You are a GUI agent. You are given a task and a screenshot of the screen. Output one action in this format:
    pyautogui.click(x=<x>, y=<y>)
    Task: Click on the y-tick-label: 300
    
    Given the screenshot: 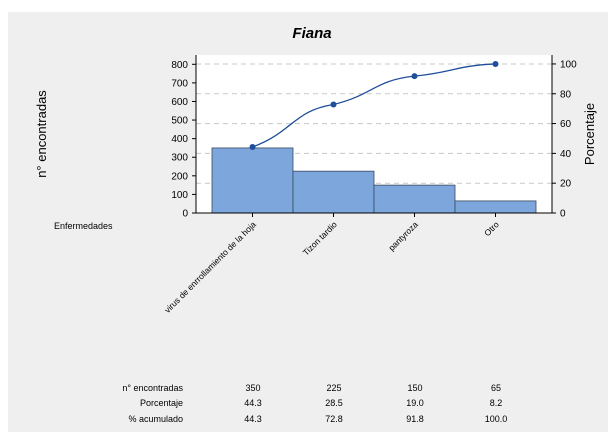 What is the action you would take?
    pyautogui.click(x=179, y=158)
    